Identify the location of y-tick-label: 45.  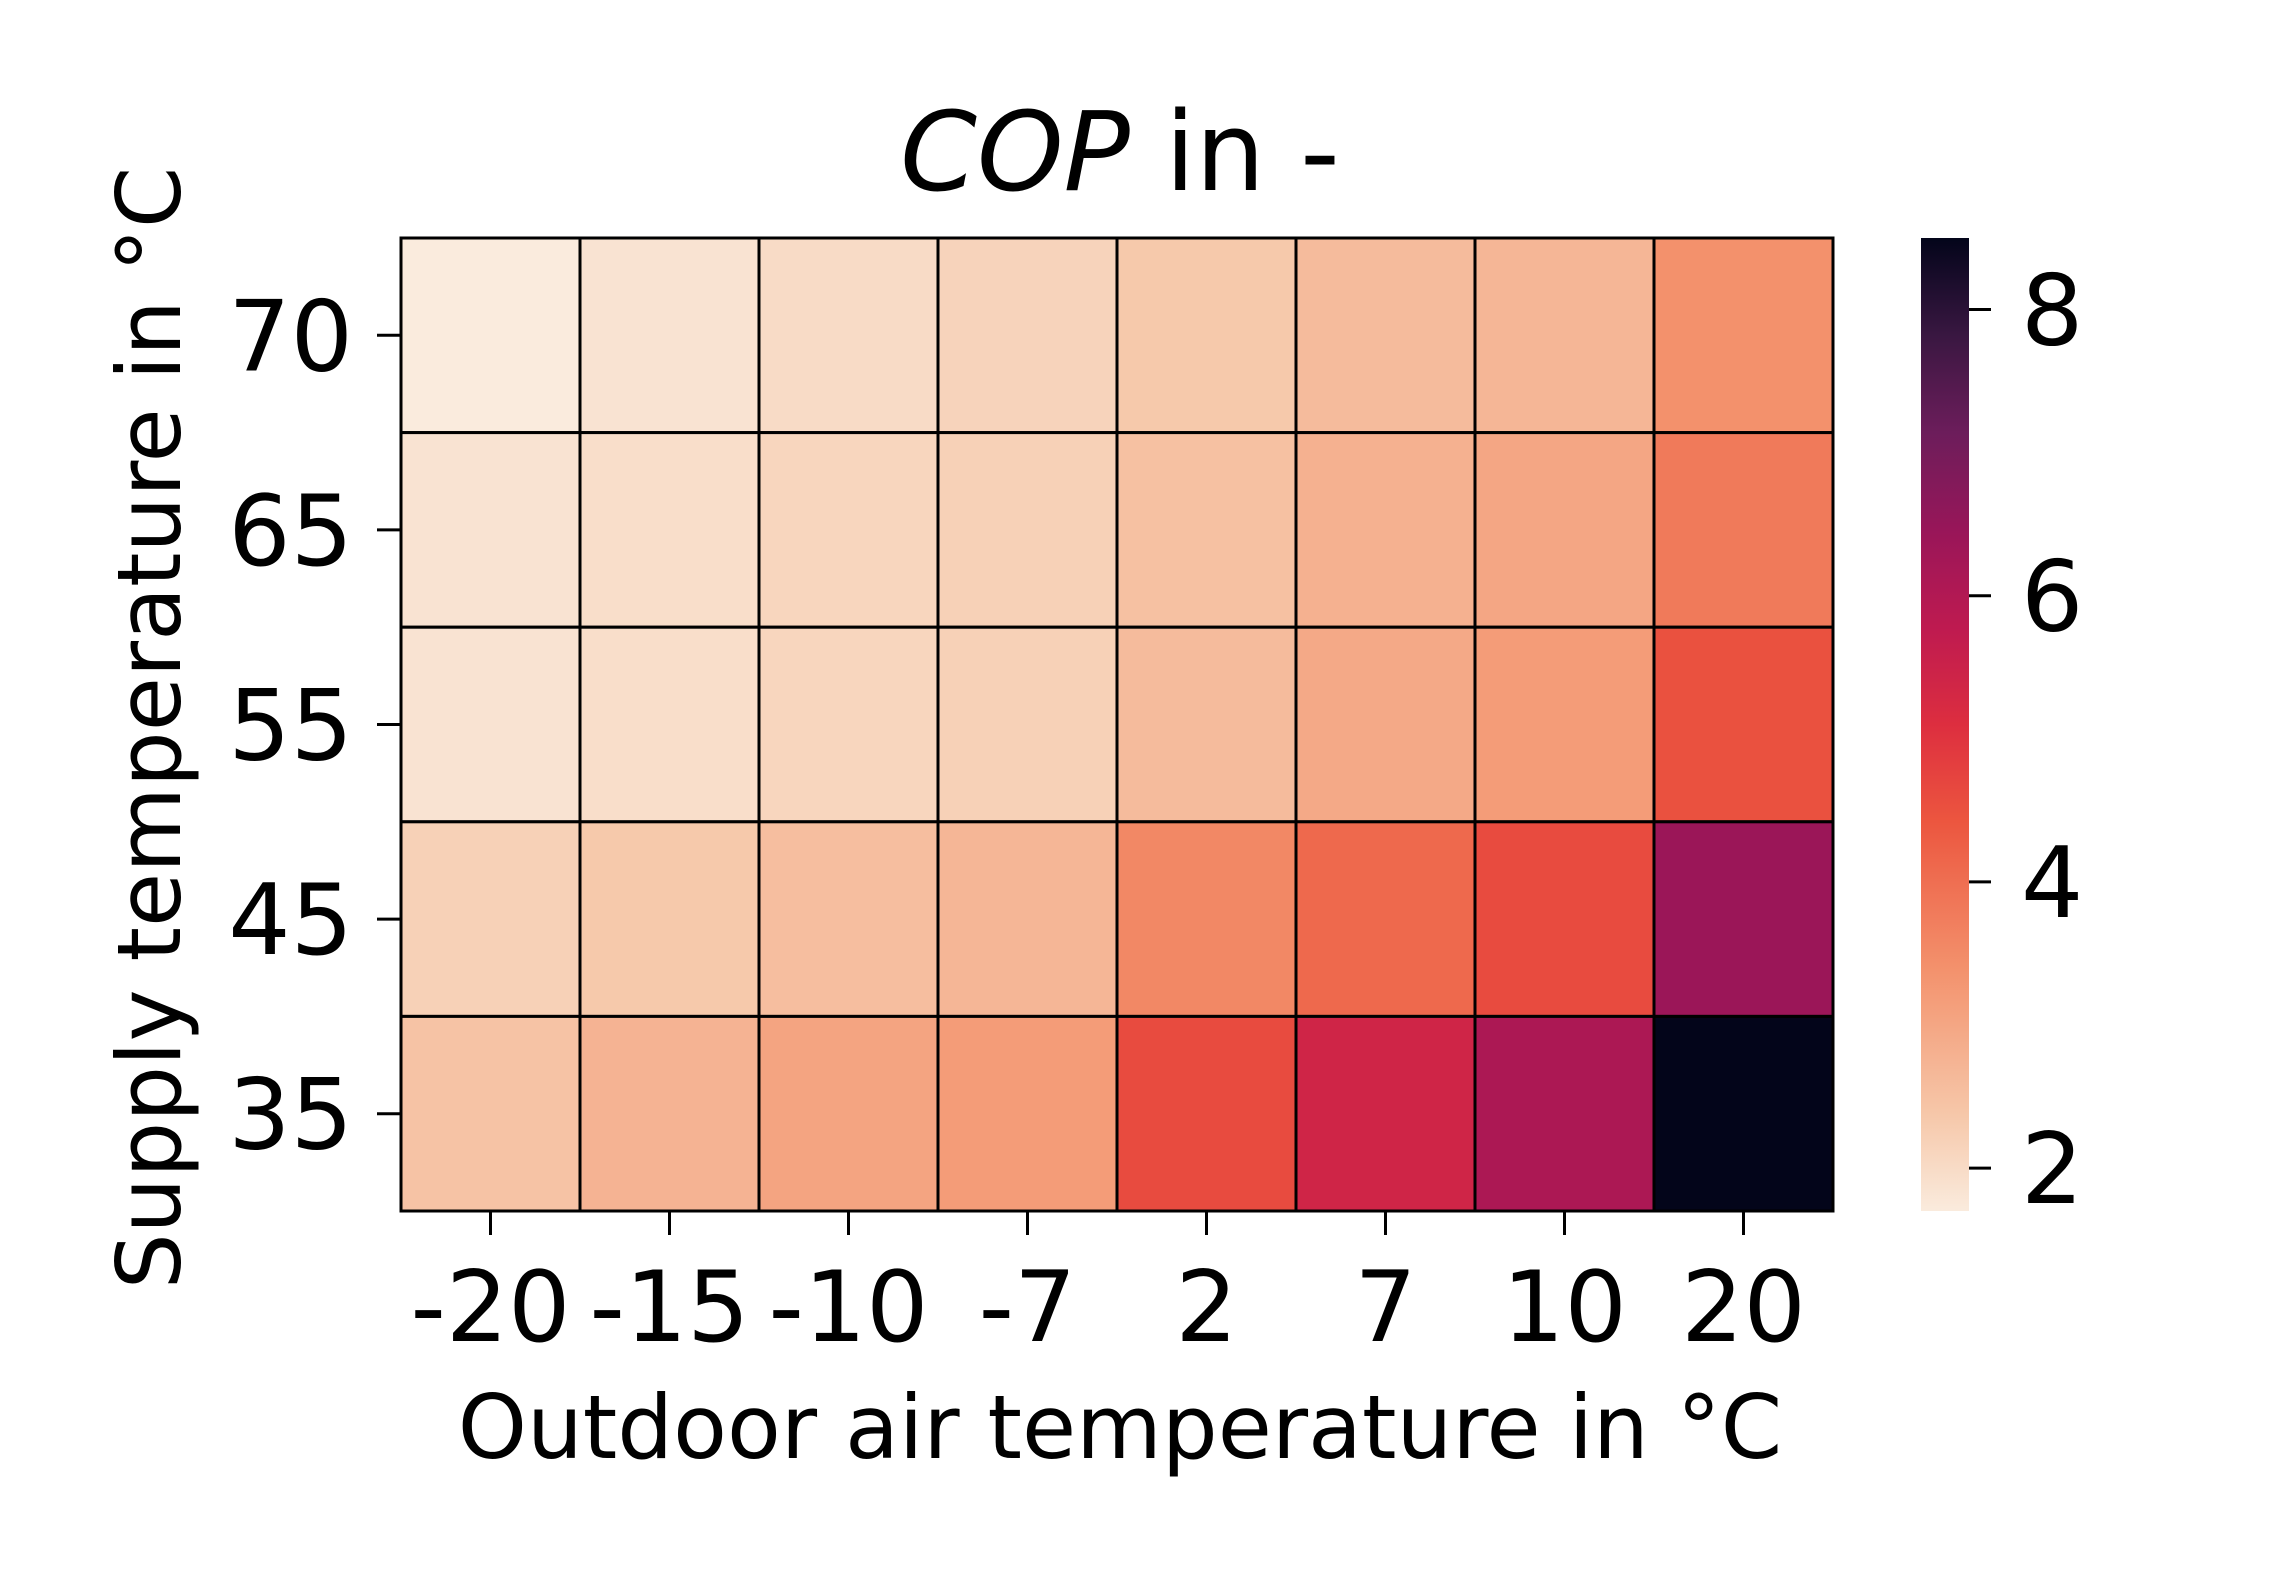
(290, 921).